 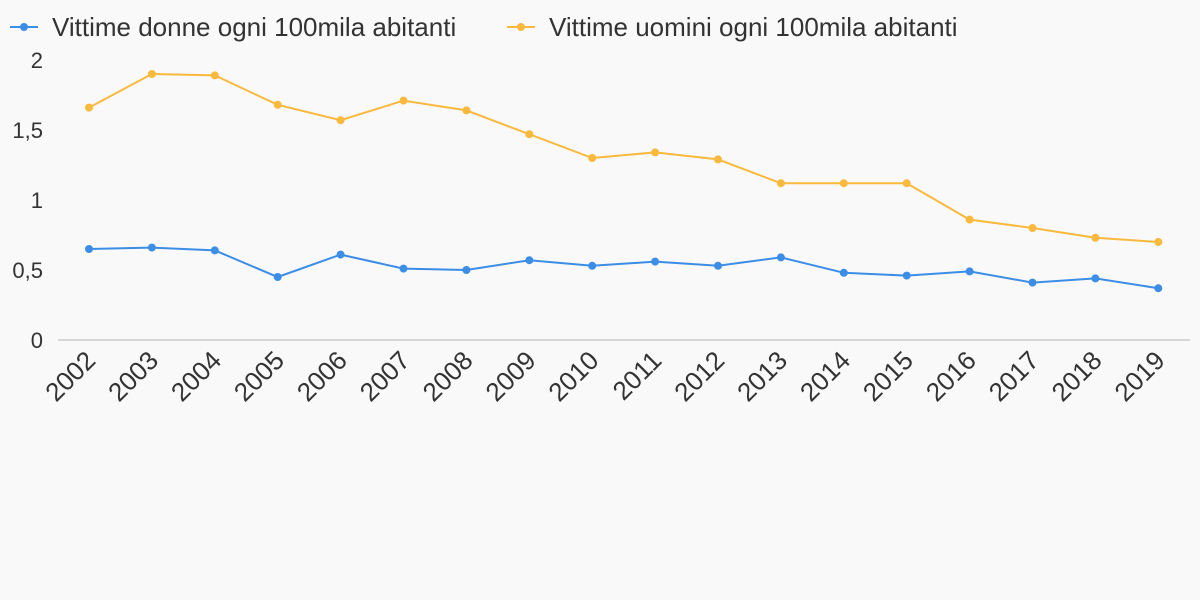 I want to click on legend-label: Vittime donne ogni 100mila abitanti, so click(x=254, y=27).